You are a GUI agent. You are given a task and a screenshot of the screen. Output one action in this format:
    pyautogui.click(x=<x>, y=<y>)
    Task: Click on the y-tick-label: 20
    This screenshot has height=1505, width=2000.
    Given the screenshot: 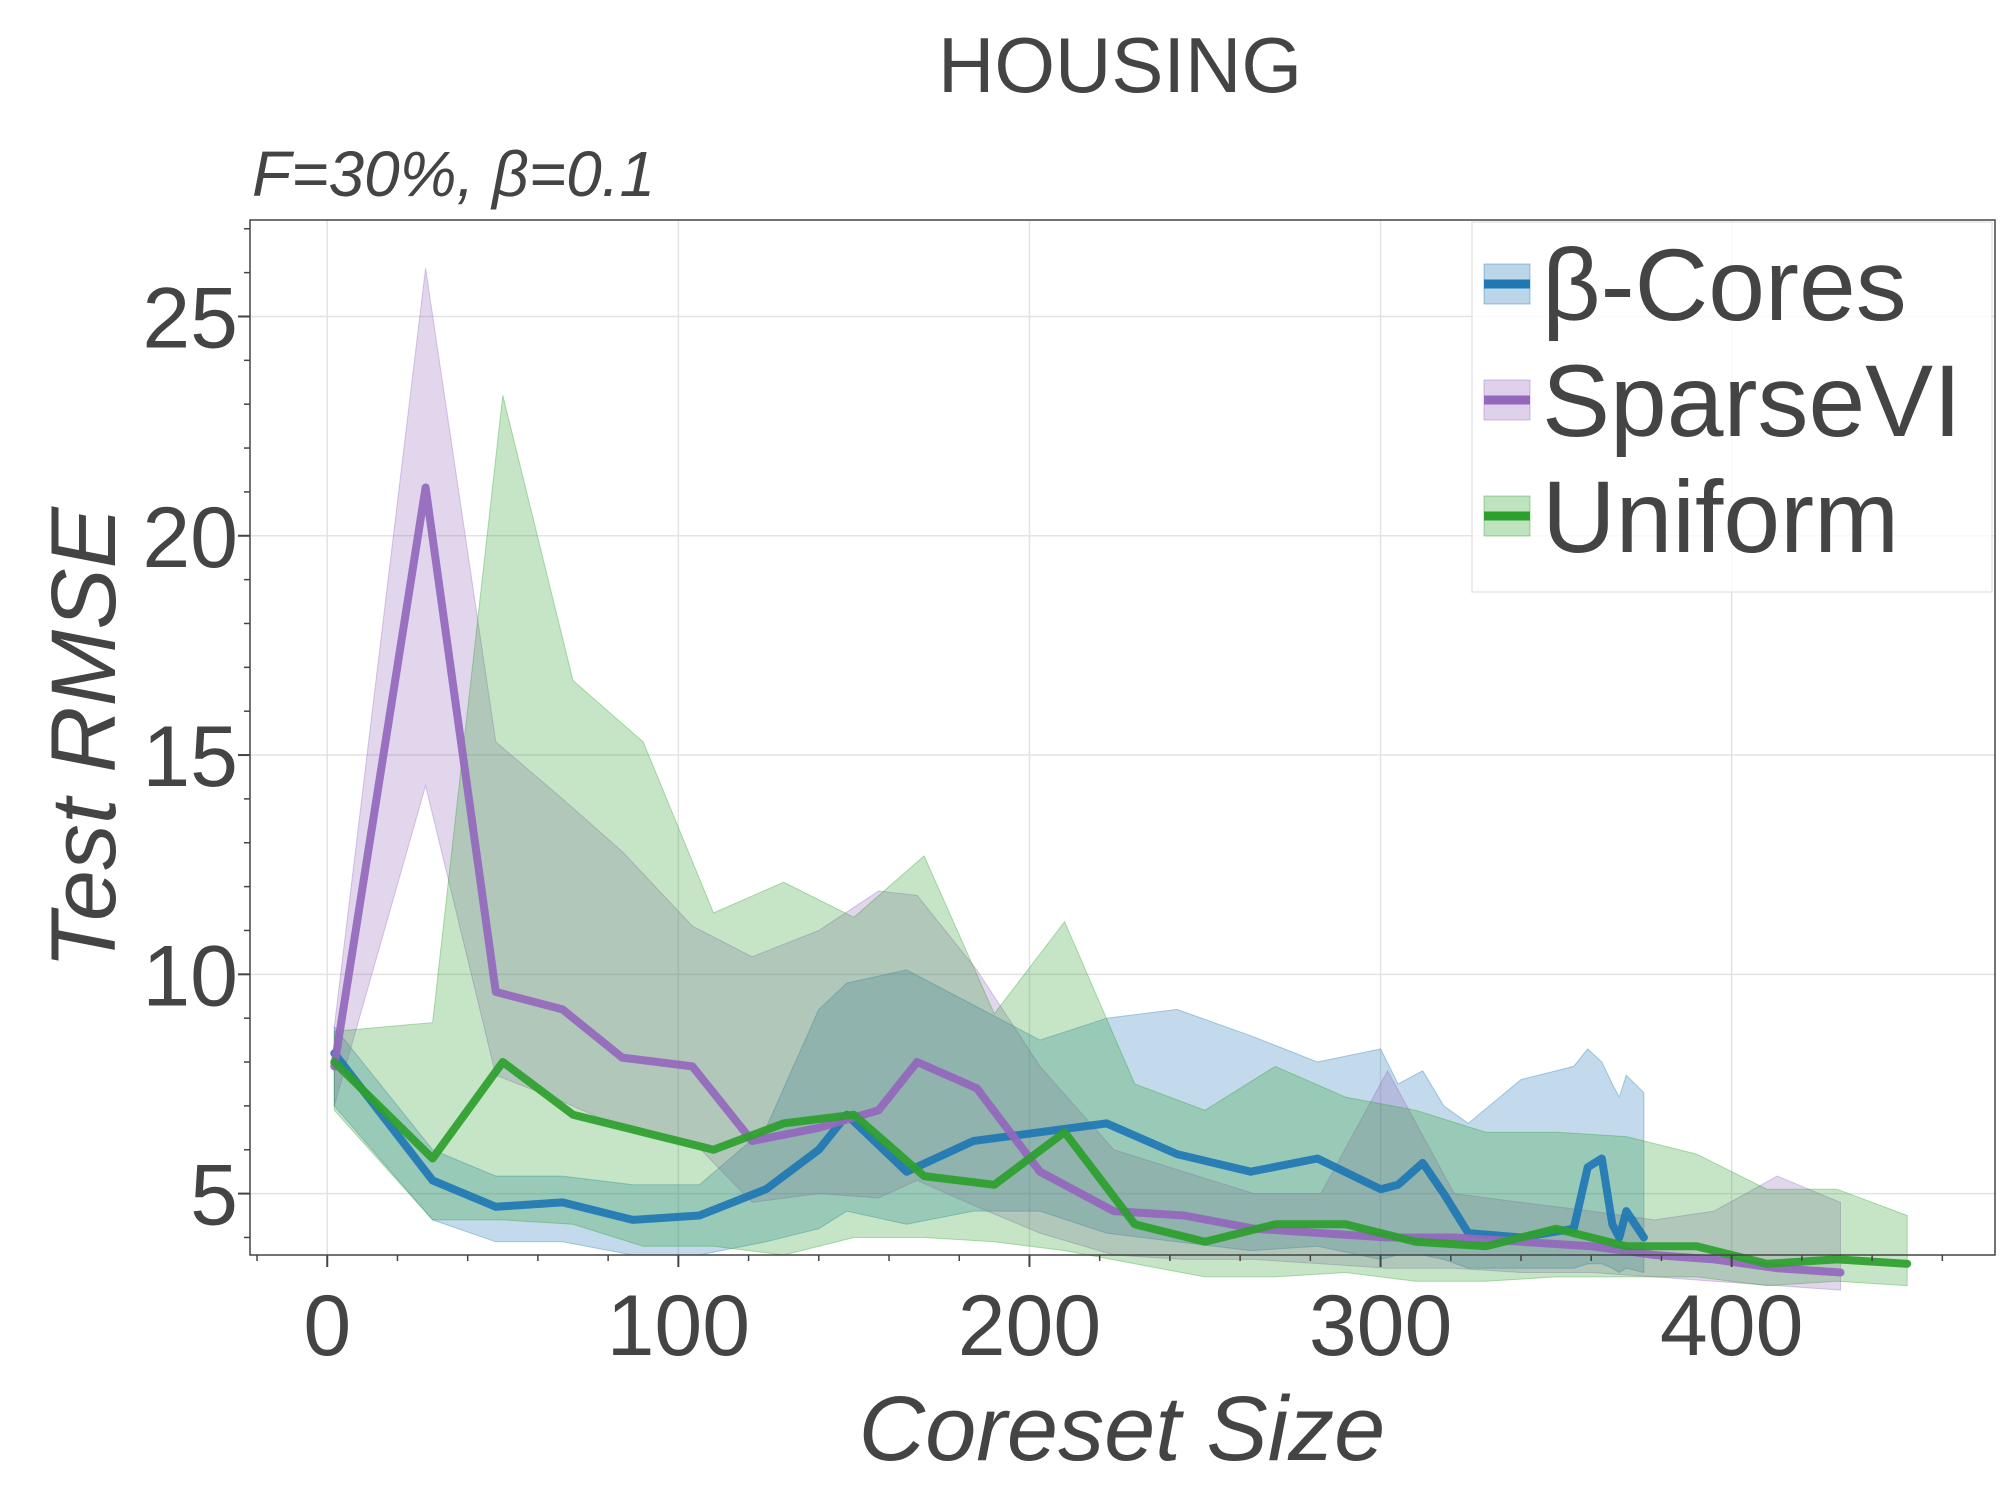 What is the action you would take?
    pyautogui.click(x=190, y=538)
    